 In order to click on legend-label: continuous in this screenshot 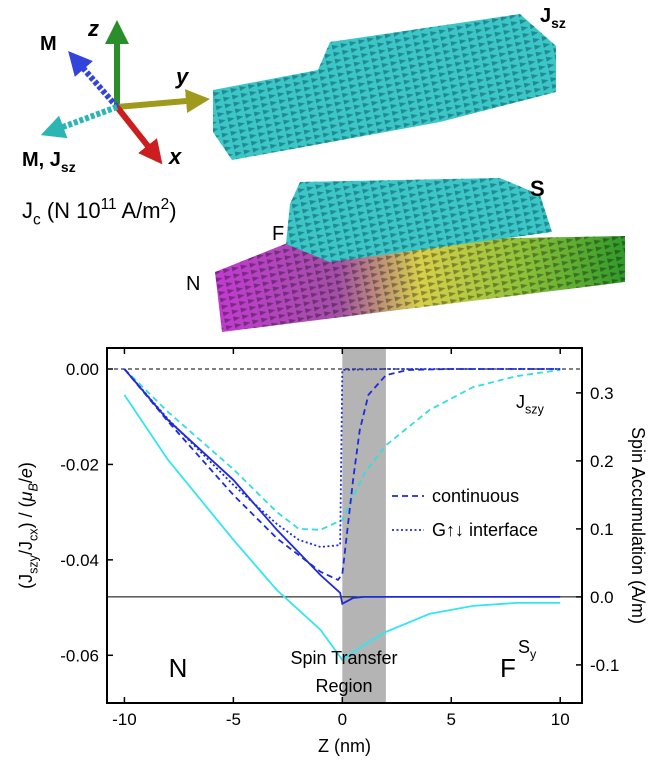, I will do `click(475, 496)`.